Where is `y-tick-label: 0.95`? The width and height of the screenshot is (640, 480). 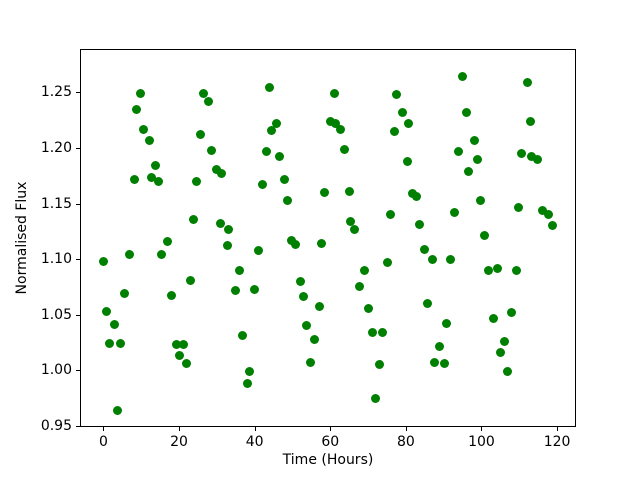
y-tick-label: 0.95 is located at coordinates (56, 425).